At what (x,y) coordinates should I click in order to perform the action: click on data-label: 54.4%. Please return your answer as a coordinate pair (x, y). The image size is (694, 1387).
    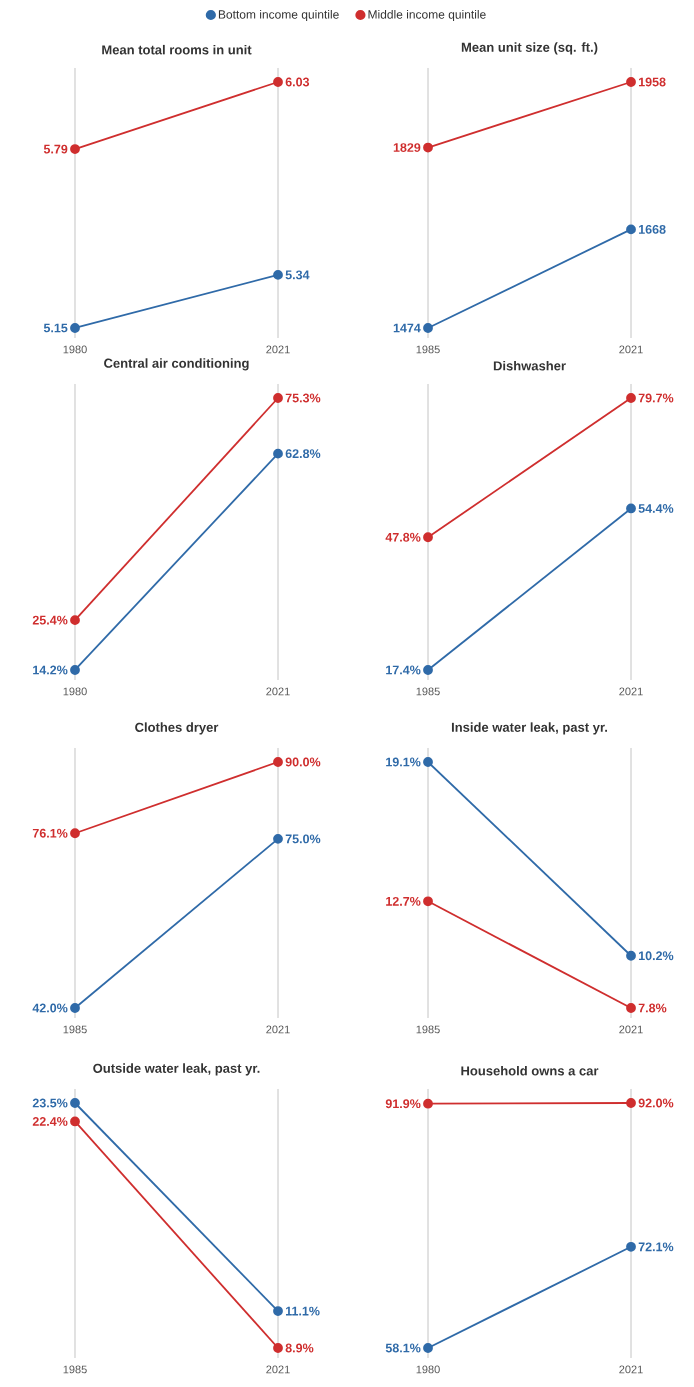
    Looking at the image, I should click on (656, 508).